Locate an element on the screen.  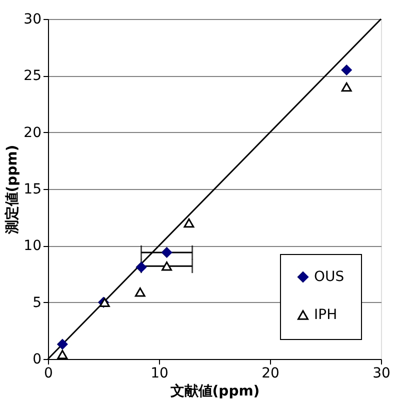
y-tick-label: 15 is located at coordinates (33, 190).